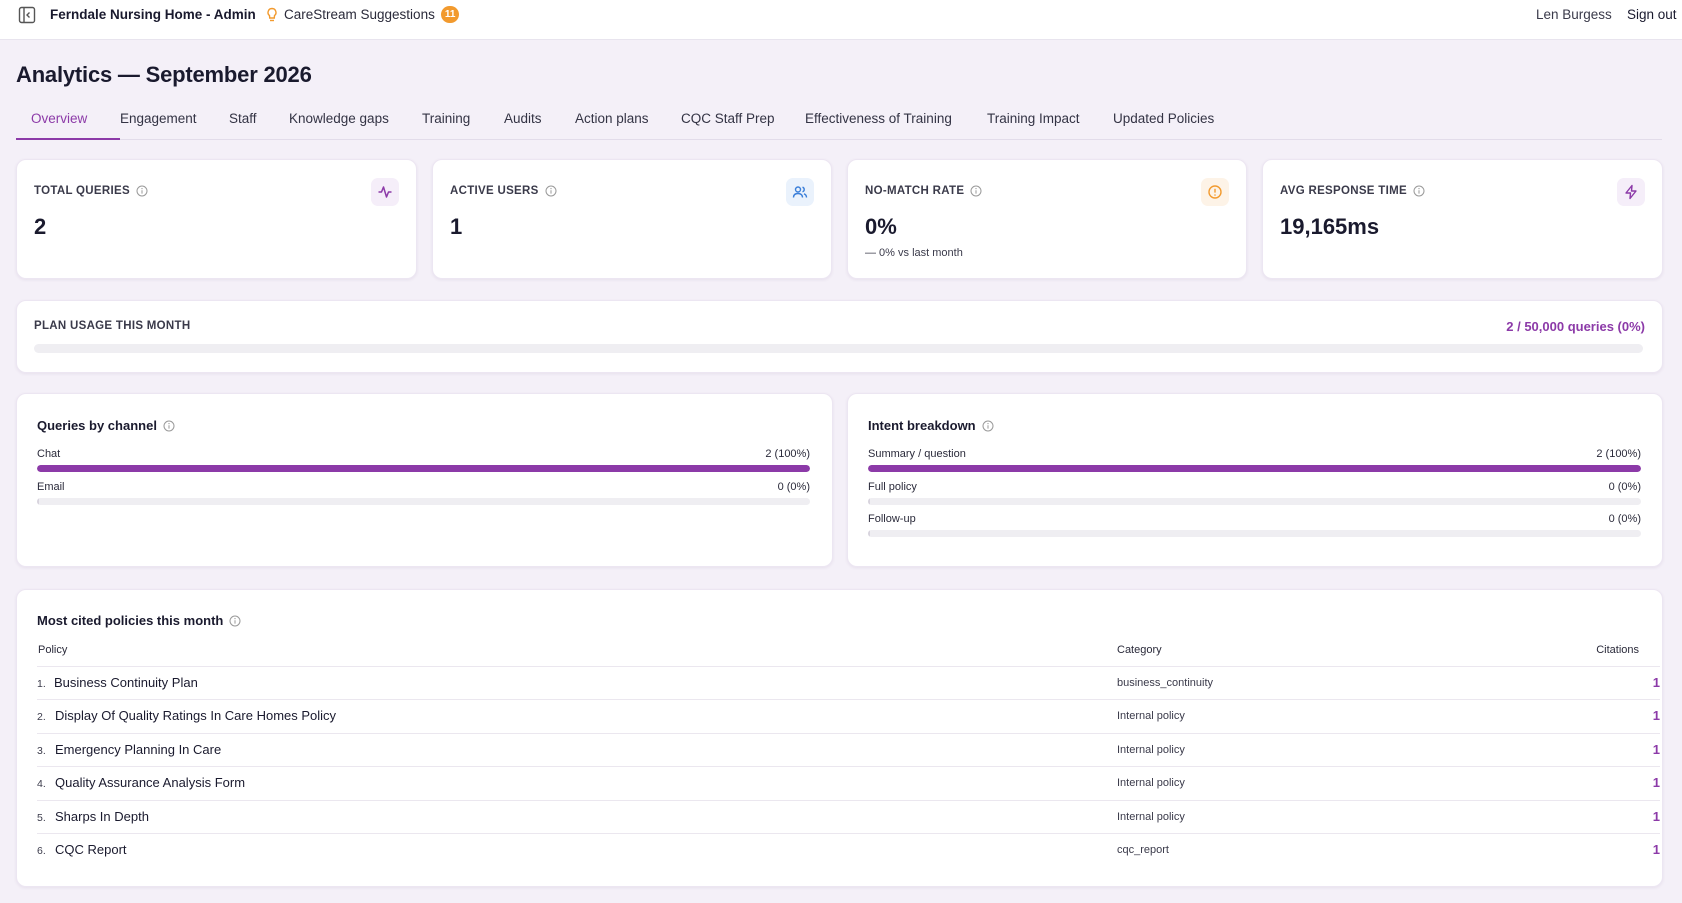 This screenshot has width=1682, height=903. Describe the element at coordinates (612, 118) in the screenshot. I see `tab-action-plans: Action plans` at that location.